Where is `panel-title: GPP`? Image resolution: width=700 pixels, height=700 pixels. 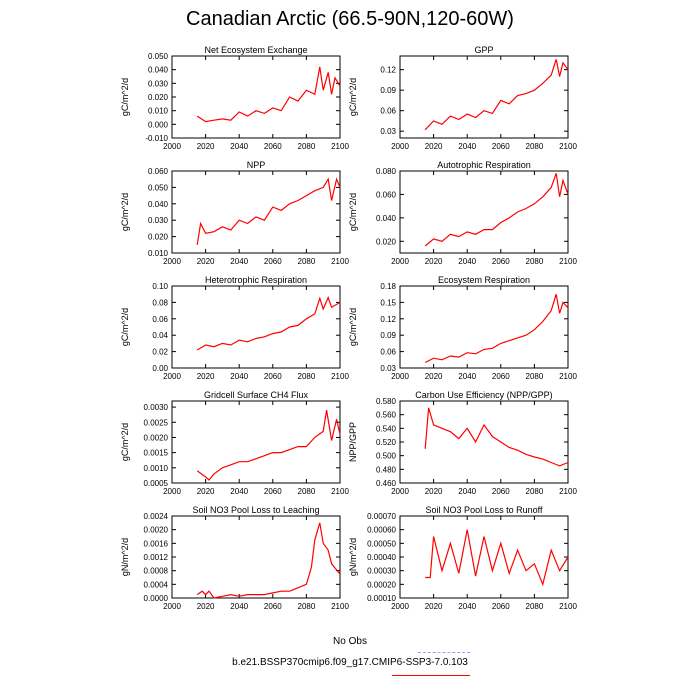 panel-title: GPP is located at coordinates (483, 50).